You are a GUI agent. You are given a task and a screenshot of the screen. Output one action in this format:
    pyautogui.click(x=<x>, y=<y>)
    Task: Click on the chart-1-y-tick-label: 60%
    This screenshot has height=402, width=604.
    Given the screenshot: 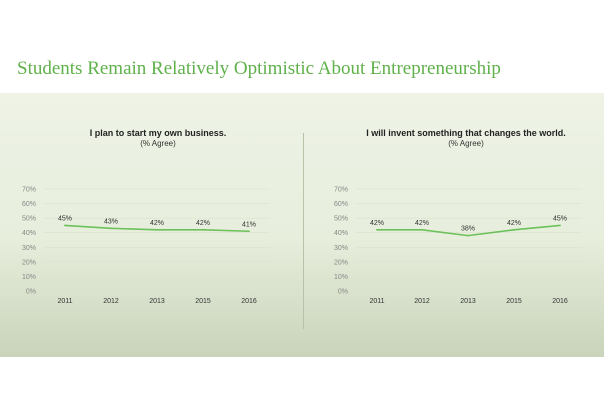 What is the action you would take?
    pyautogui.click(x=29, y=204)
    